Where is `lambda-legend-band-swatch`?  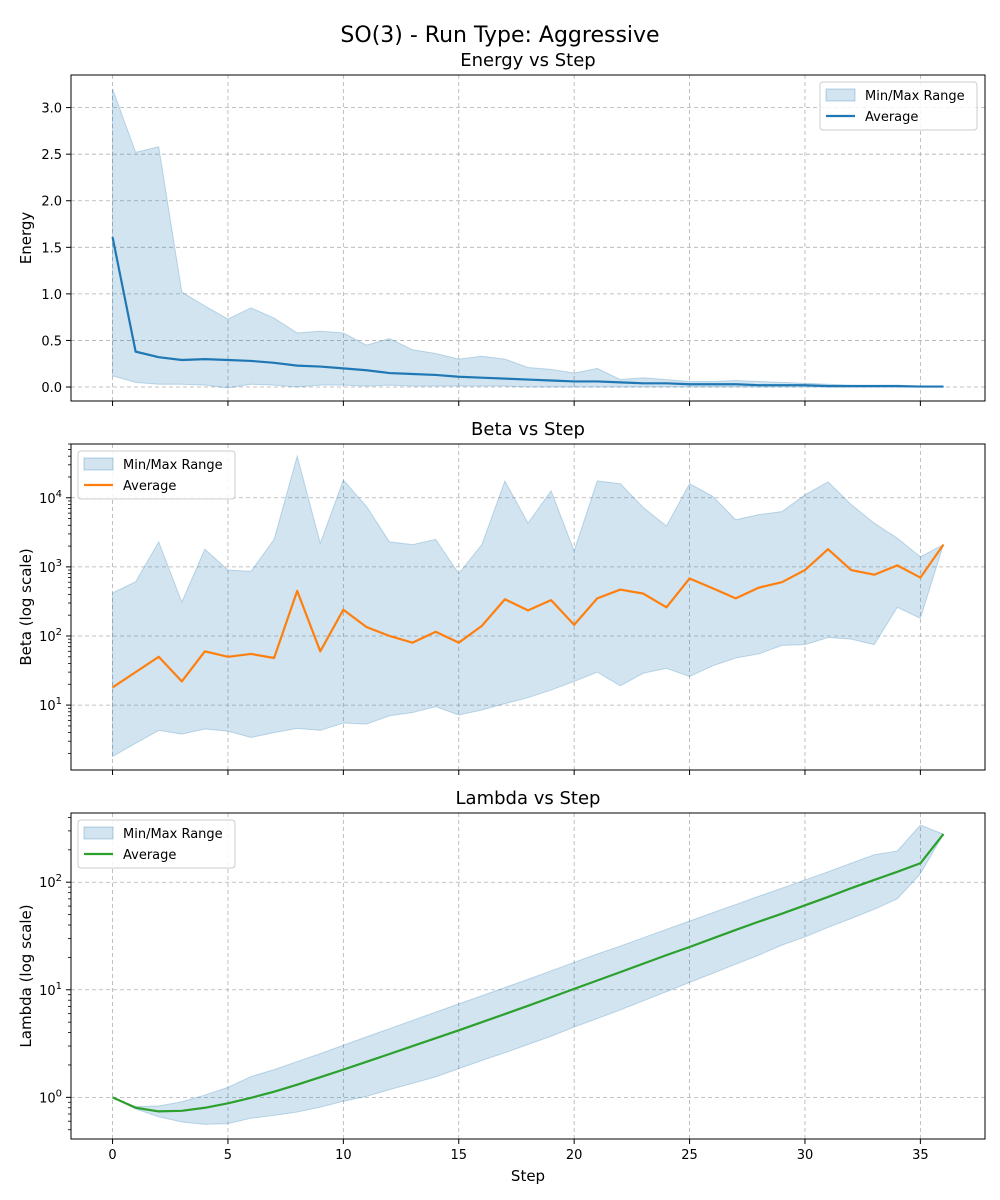 lambda-legend-band-swatch is located at coordinates (98, 833).